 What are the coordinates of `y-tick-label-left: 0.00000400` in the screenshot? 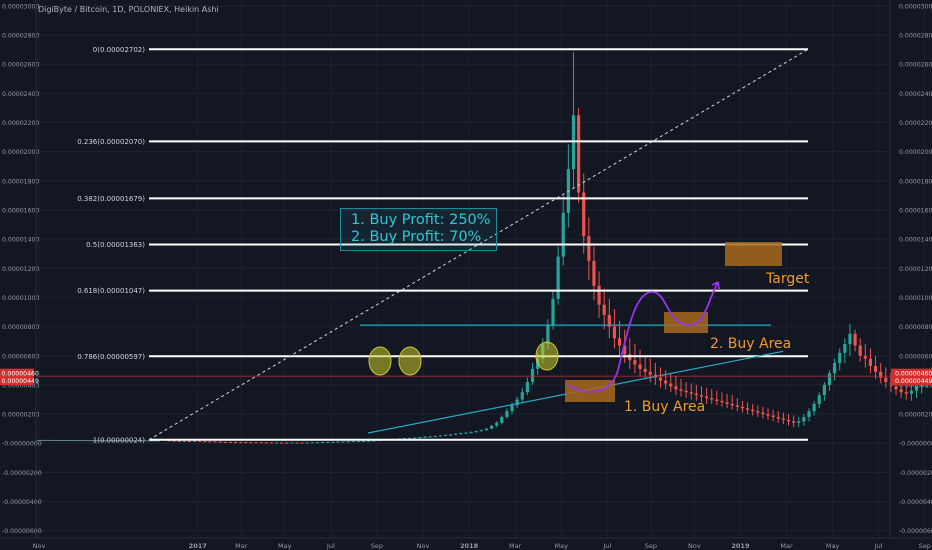 It's located at (20, 385).